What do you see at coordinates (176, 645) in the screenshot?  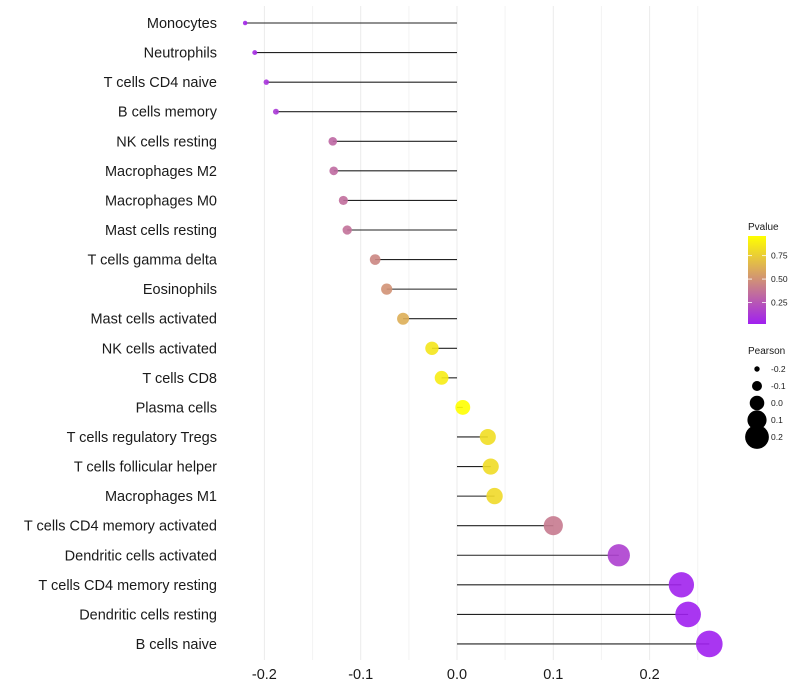 I see `y-tick-label: B cells naive` at bounding box center [176, 645].